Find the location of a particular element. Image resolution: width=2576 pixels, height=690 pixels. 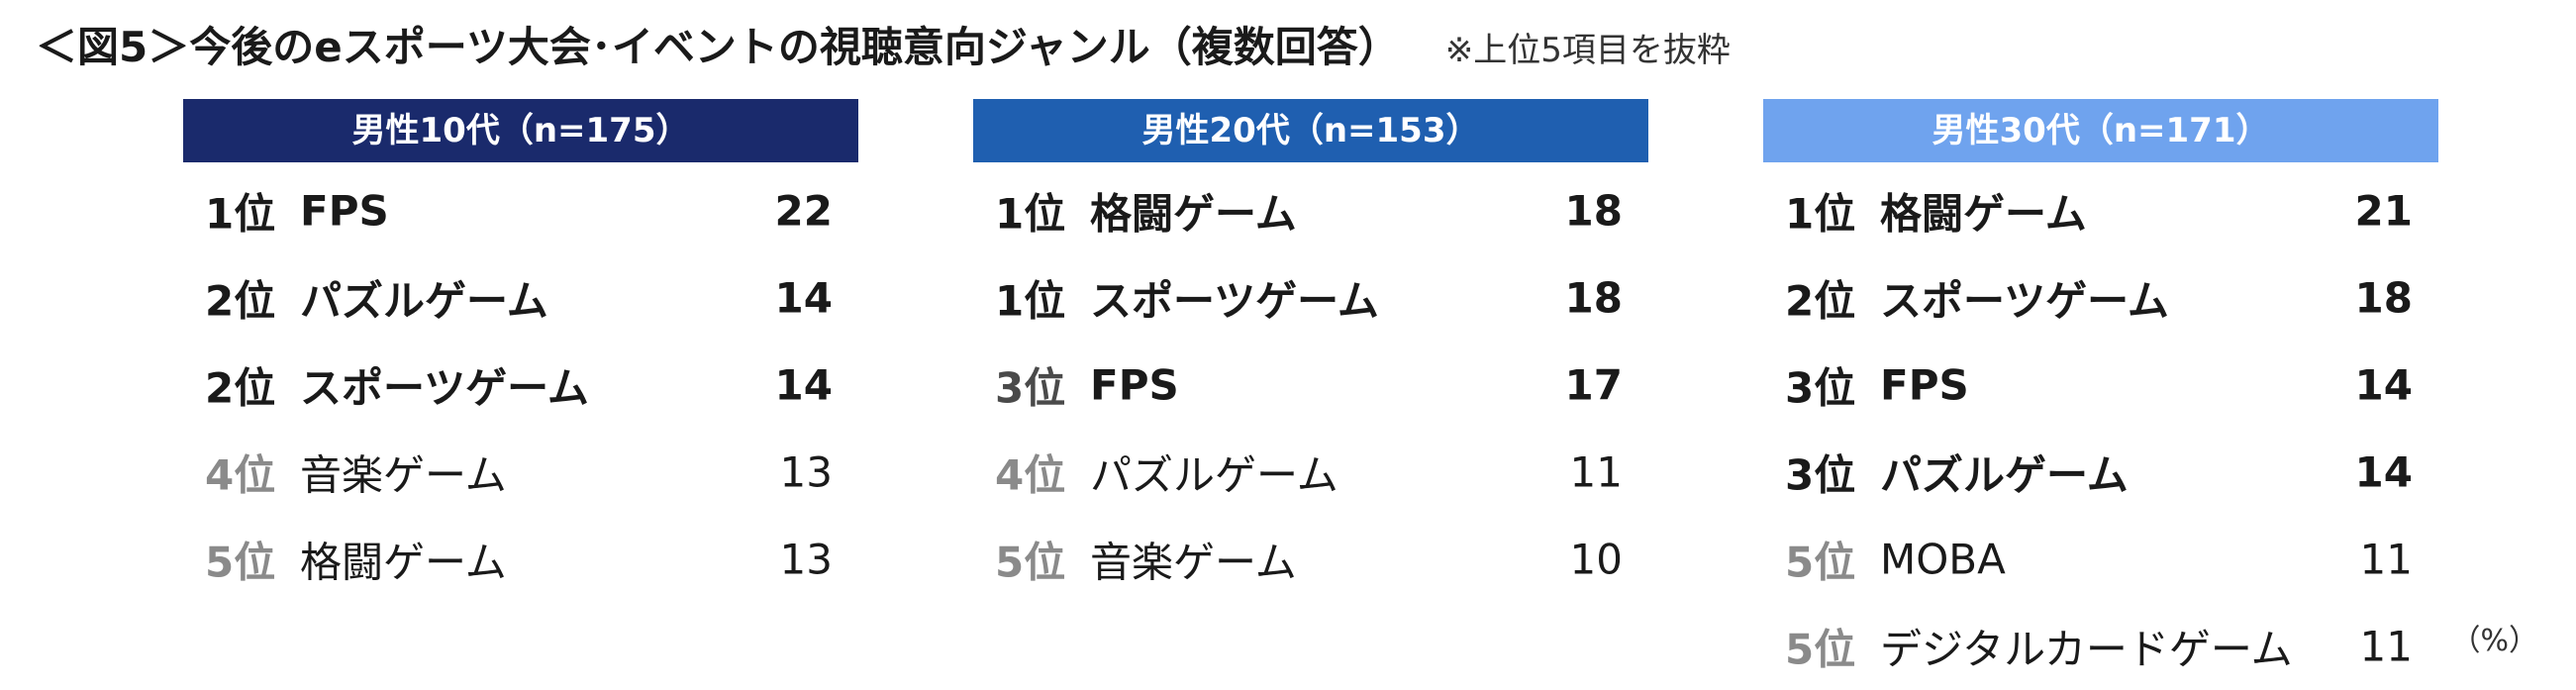

ranking-row: 3位 パズルゲーム 14 is located at coordinates (2101, 473).